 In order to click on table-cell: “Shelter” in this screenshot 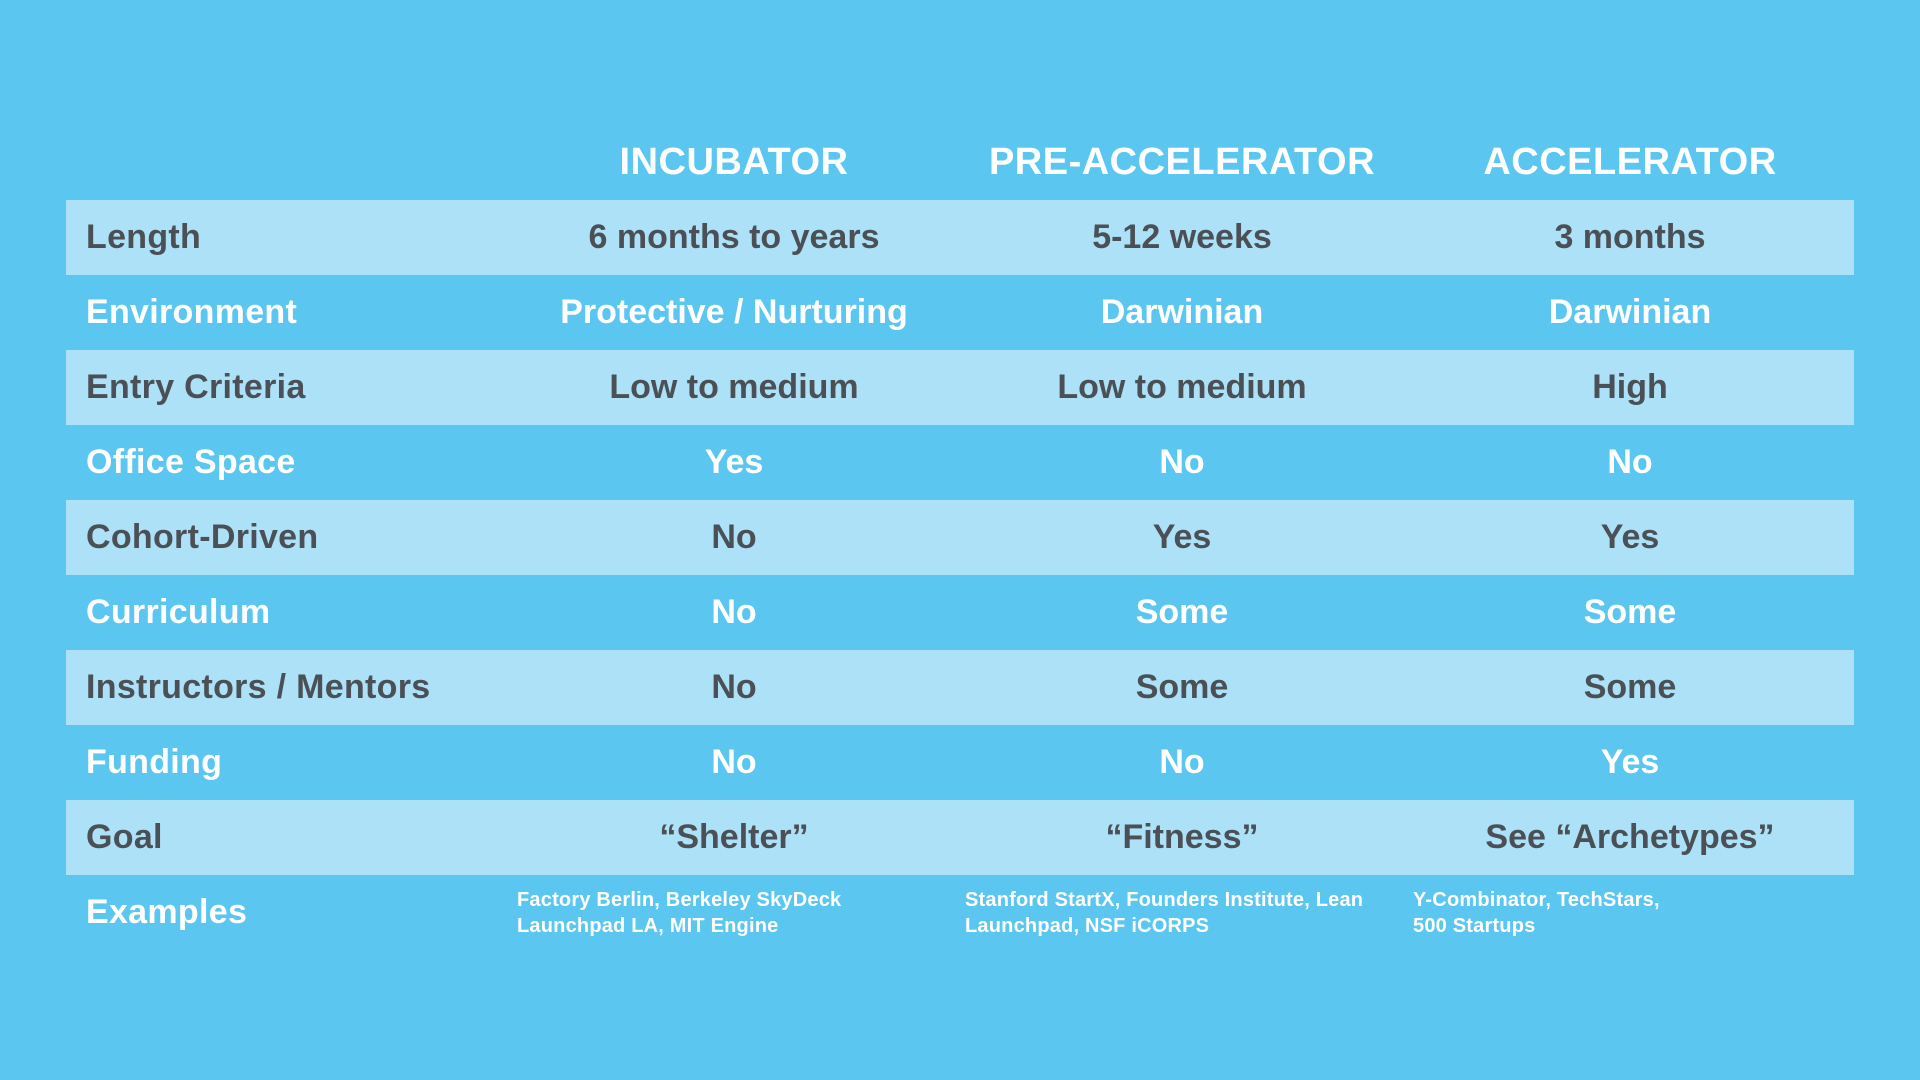, I will do `click(734, 837)`.